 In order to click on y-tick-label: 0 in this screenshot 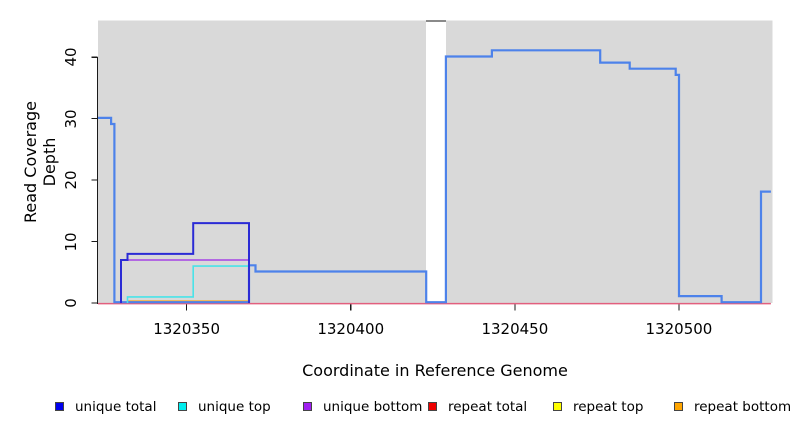, I will do `click(71, 303)`.